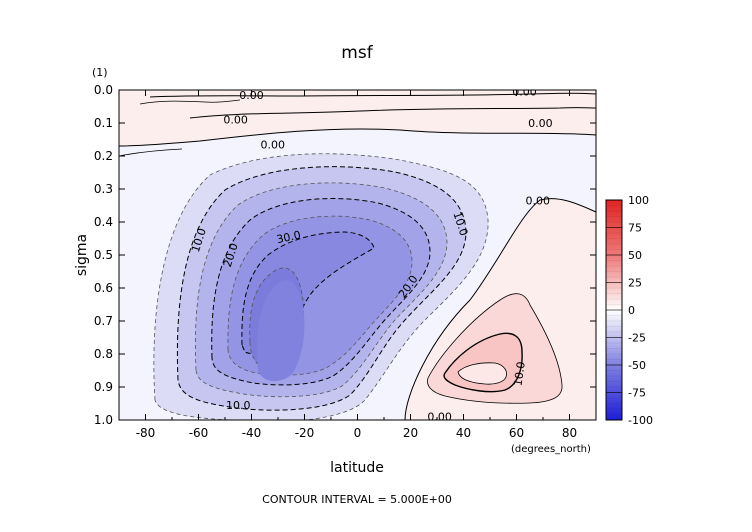  I want to click on colorbar-tick-label: -75, so click(637, 393).